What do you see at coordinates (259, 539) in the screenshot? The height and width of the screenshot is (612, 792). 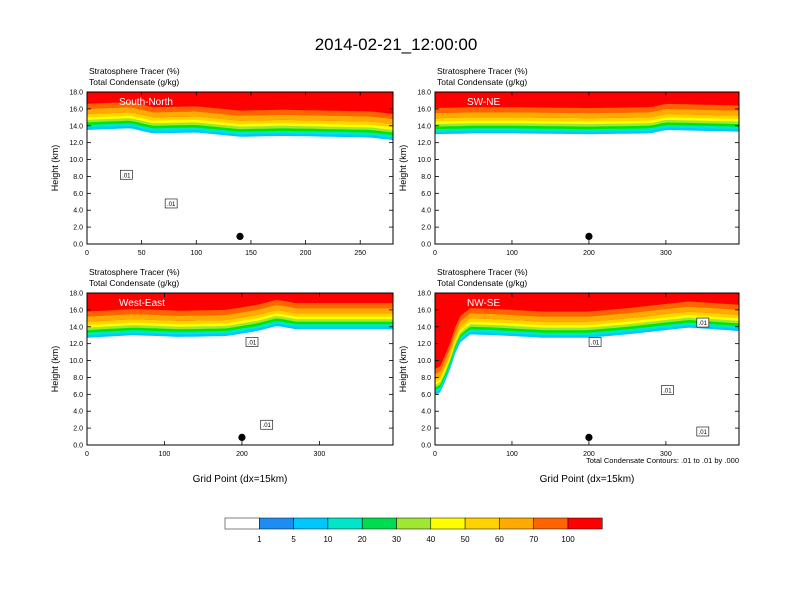 I see `colorbar-label: 1` at bounding box center [259, 539].